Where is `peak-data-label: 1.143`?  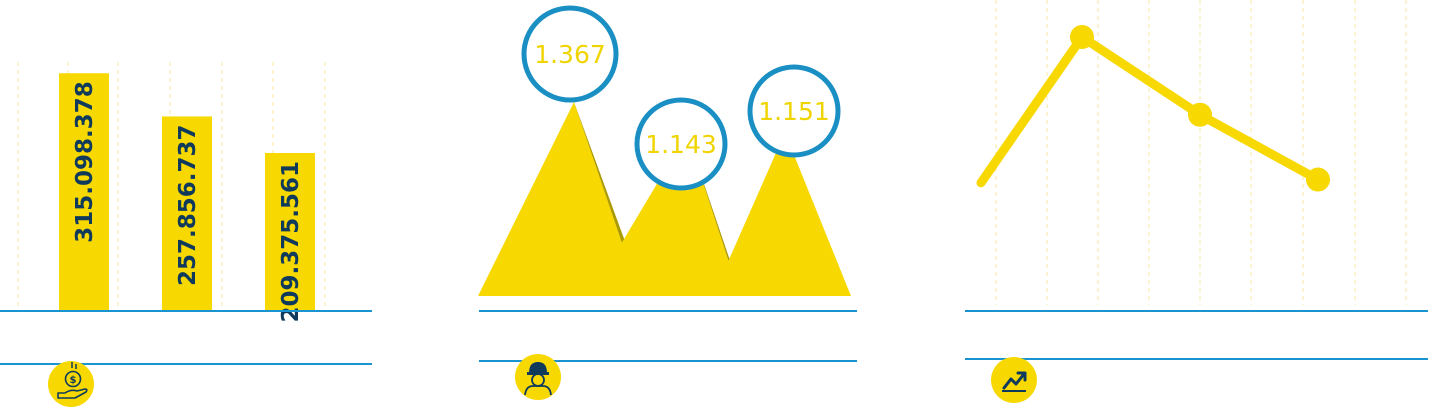
peak-data-label: 1.143 is located at coordinates (681, 144).